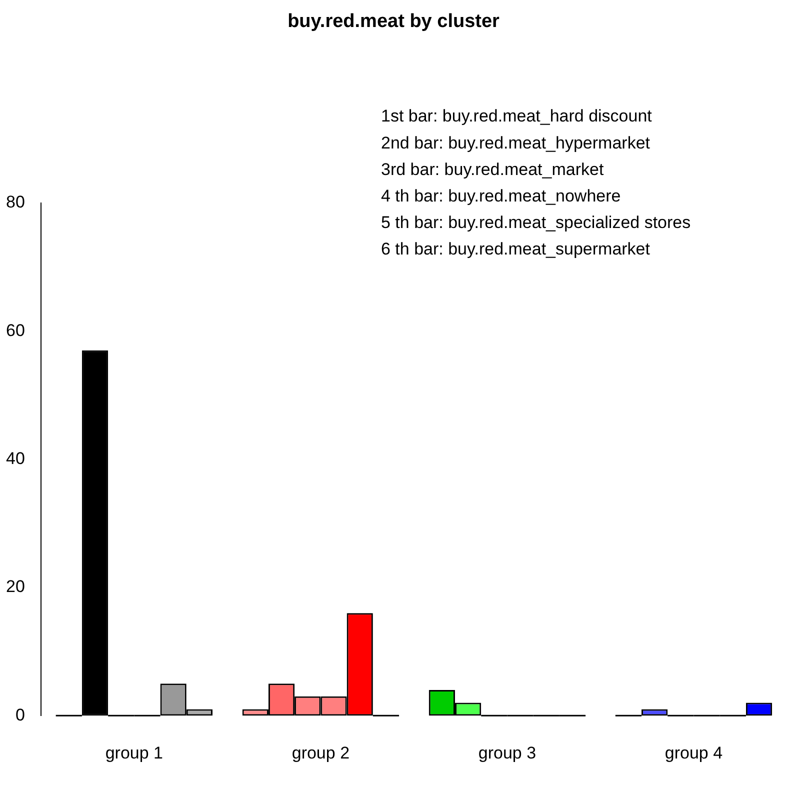 The image size is (787, 796). Describe the element at coordinates (15, 202) in the screenshot. I see `y-tick-label: 80` at that location.